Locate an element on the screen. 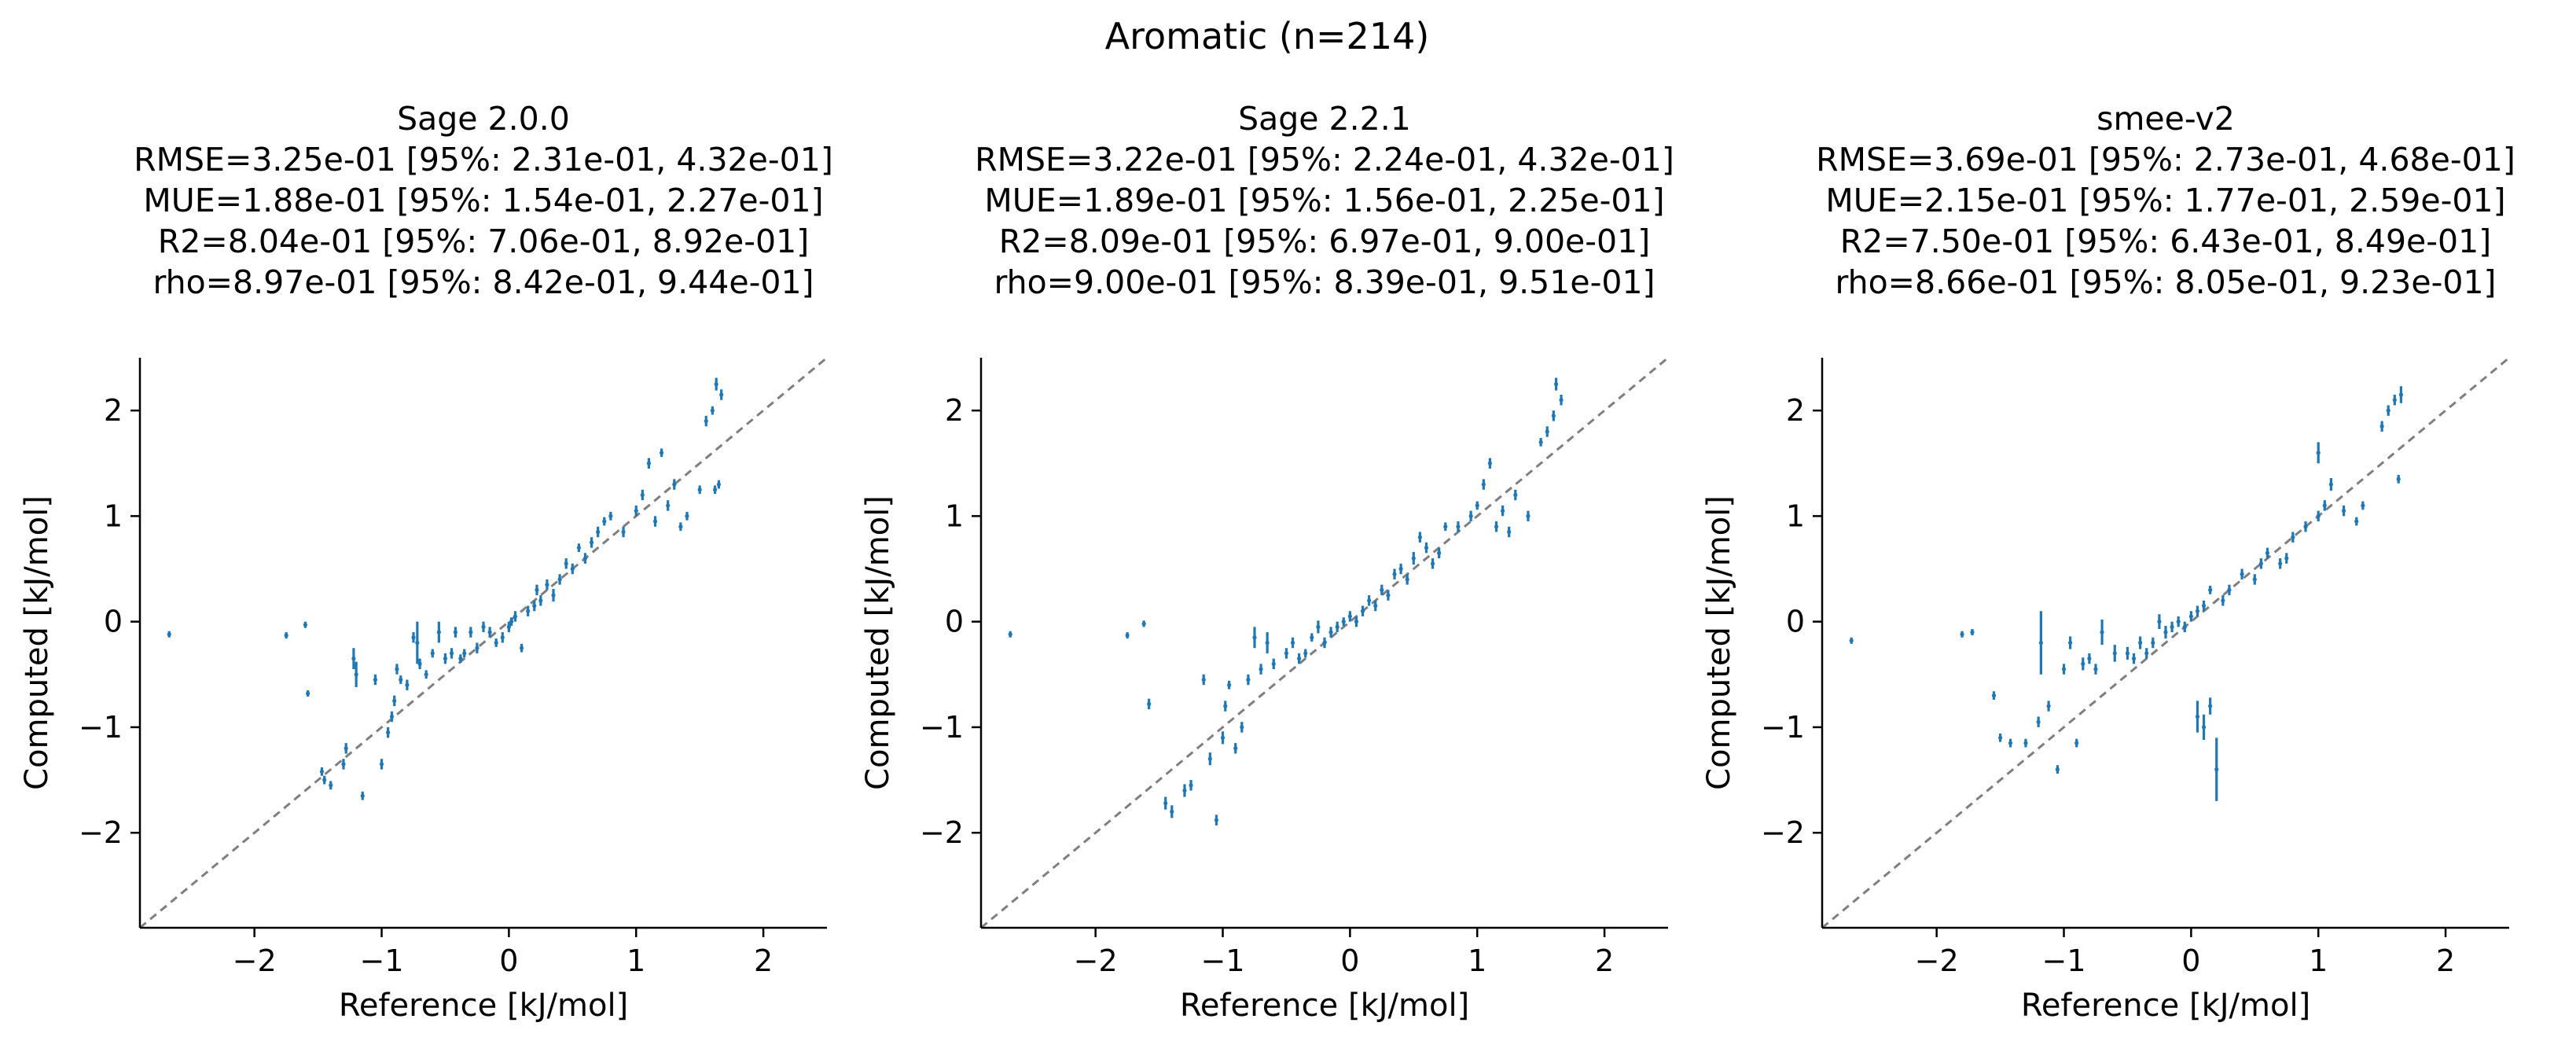 Image resolution: width=2576 pixels, height=1052 pixels. x-tick-label: 2 is located at coordinates (2445, 961).